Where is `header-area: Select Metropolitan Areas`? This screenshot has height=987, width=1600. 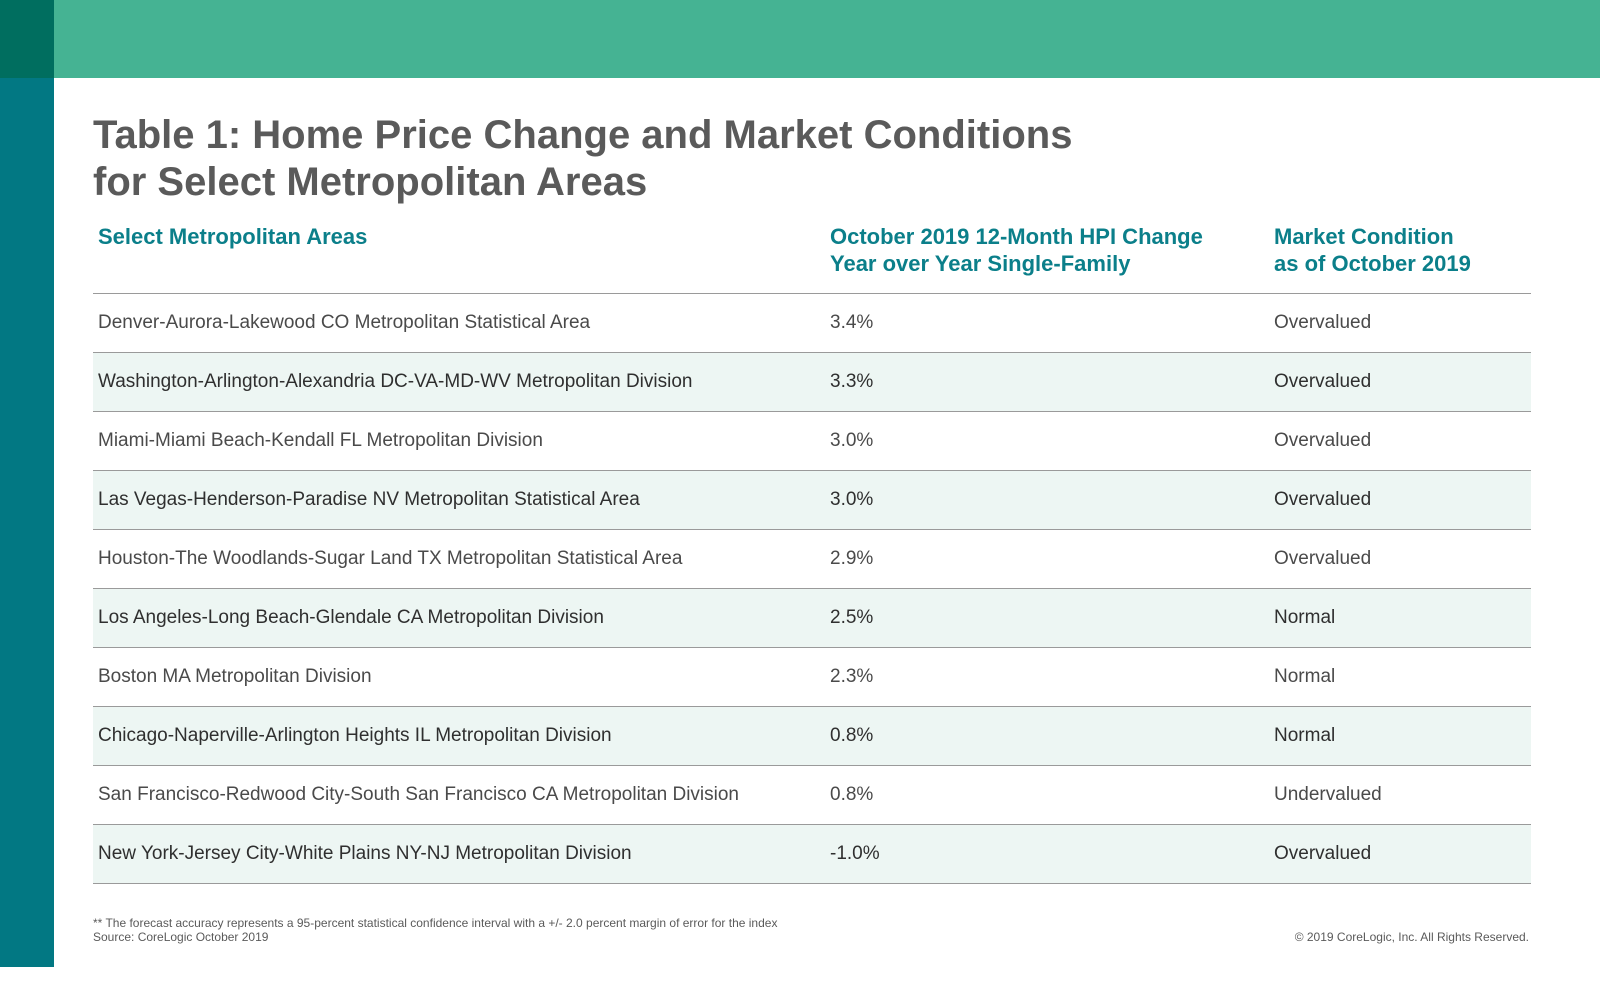
header-area: Select Metropolitan Areas is located at coordinates (232, 236).